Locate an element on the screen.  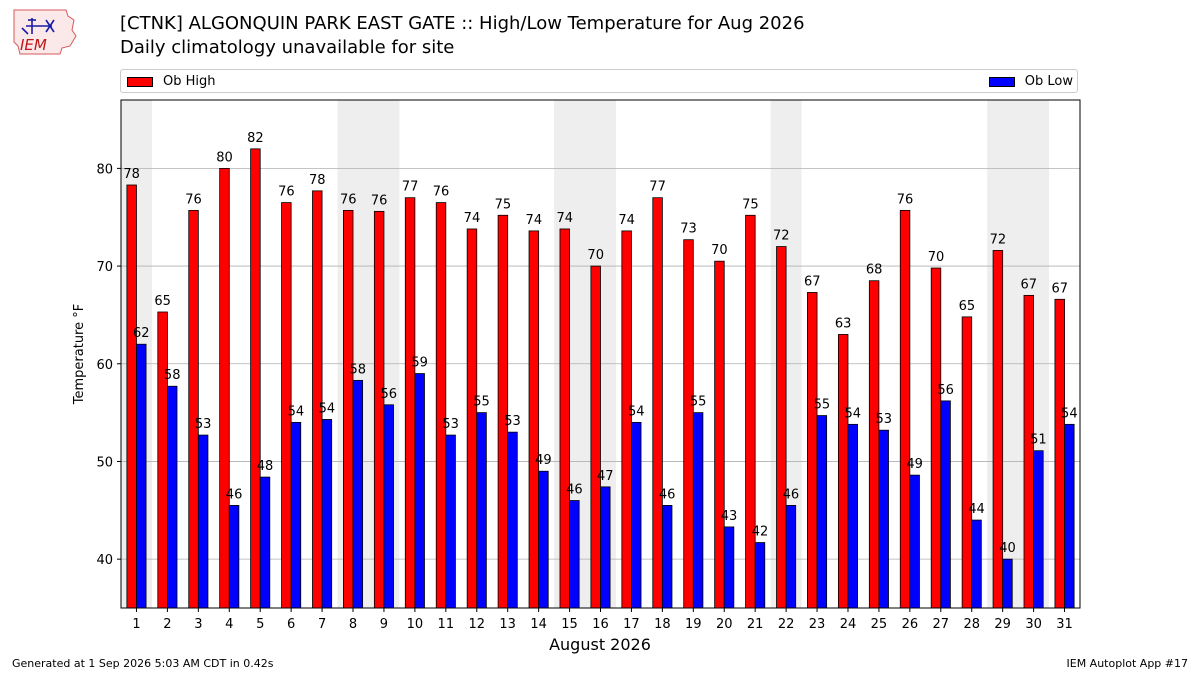
x-tick-label-28: 28 is located at coordinates (971, 624).